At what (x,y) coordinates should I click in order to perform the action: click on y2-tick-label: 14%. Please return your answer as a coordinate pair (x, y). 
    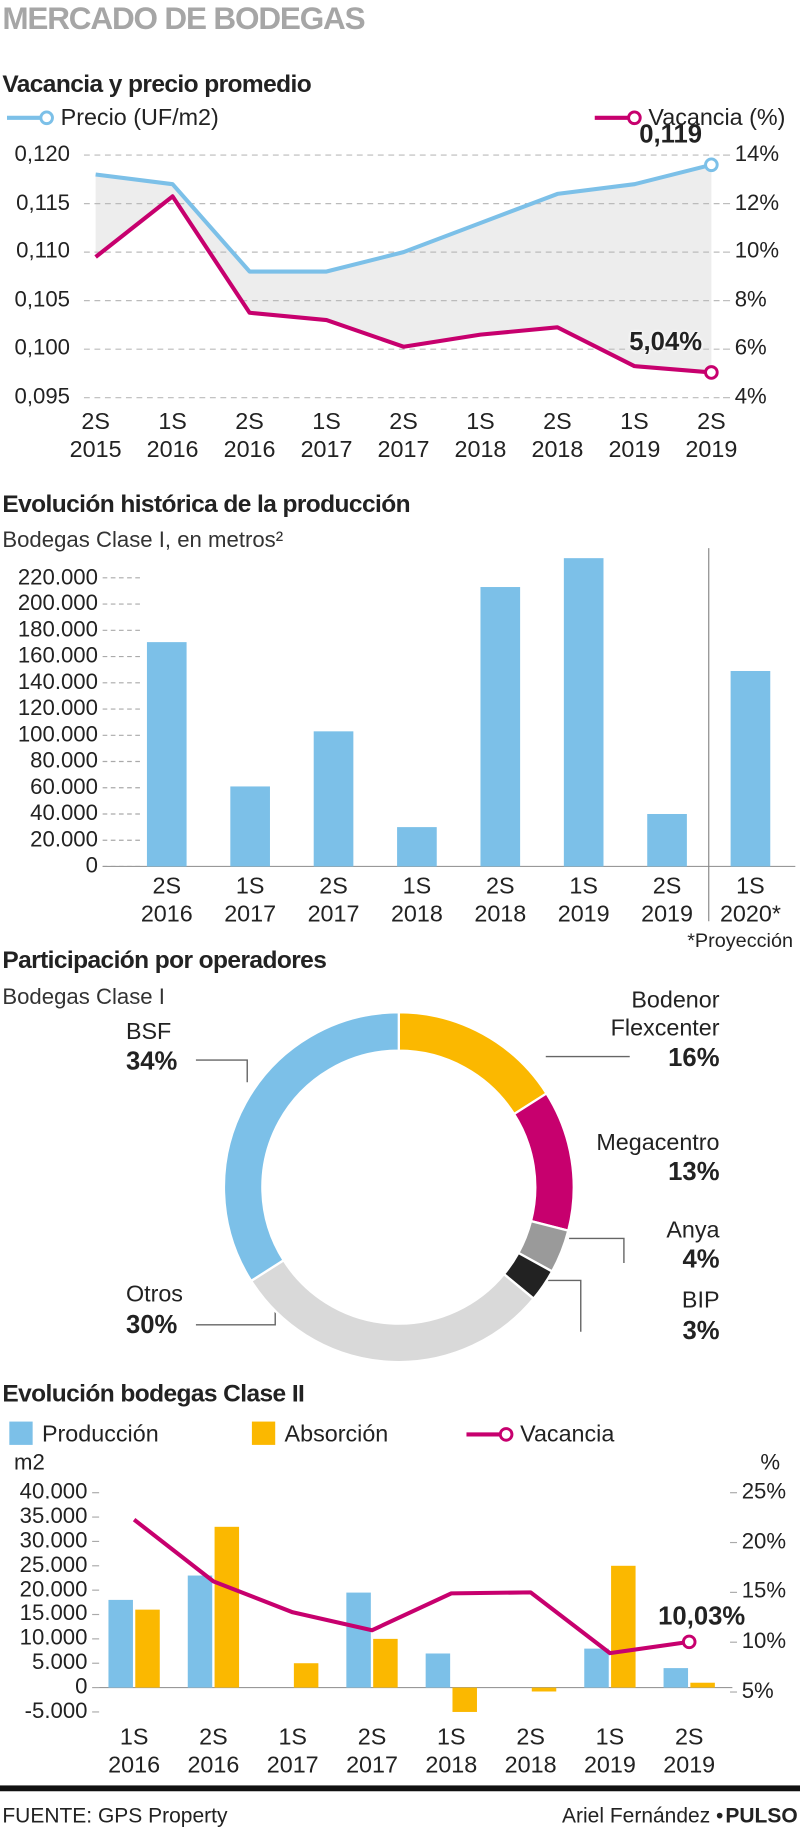
    Looking at the image, I should click on (757, 154).